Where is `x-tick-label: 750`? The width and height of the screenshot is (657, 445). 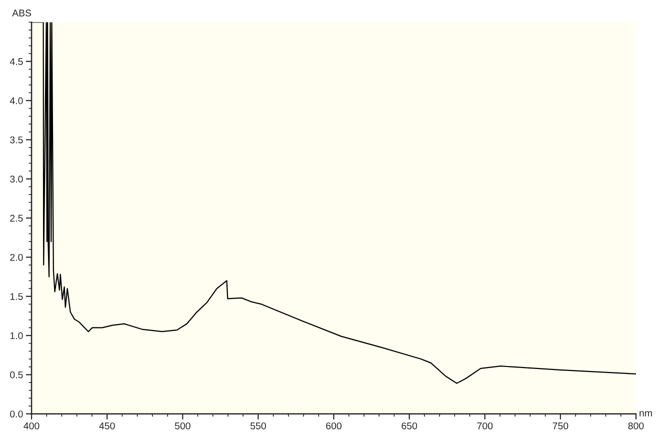
x-tick-label: 750 is located at coordinates (560, 426).